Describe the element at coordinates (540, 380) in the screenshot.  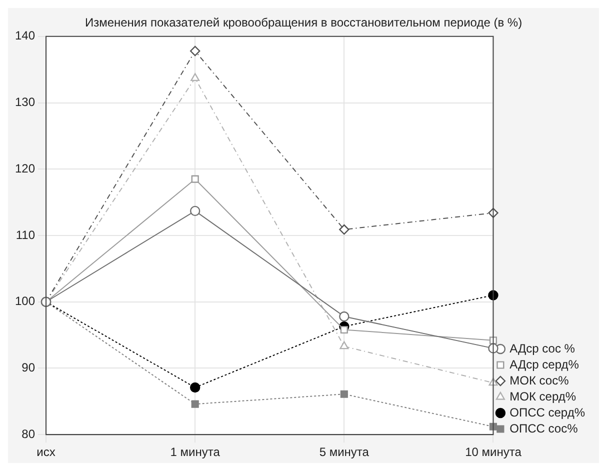
I see `legend-label: МОК сос%` at that location.